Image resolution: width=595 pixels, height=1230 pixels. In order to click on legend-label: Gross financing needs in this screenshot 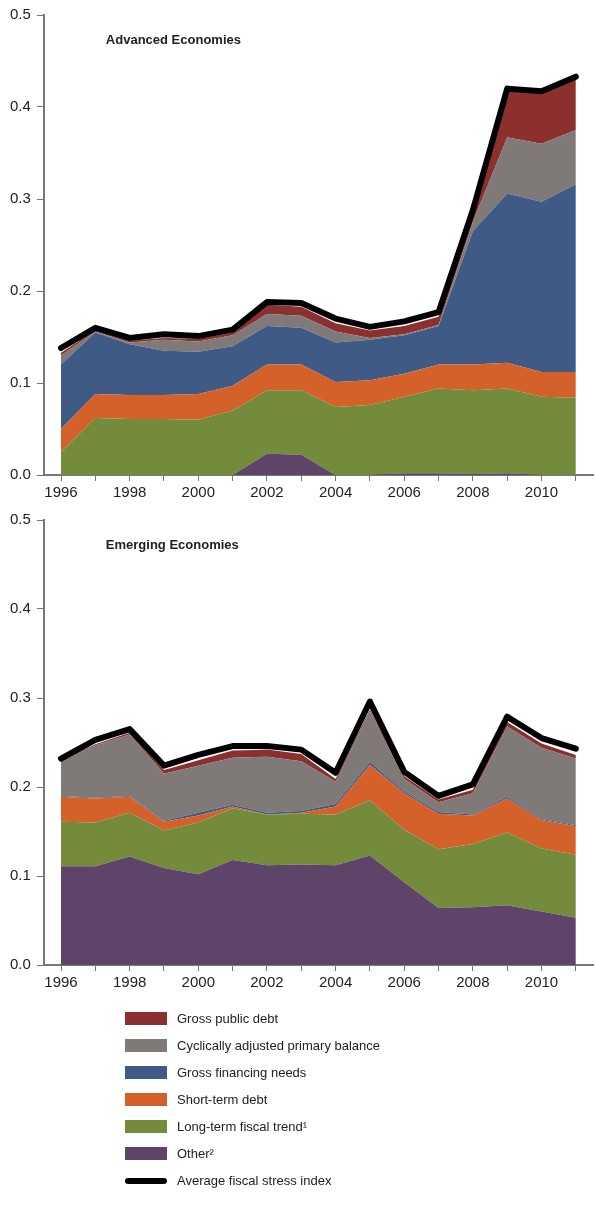, I will do `click(242, 1072)`.